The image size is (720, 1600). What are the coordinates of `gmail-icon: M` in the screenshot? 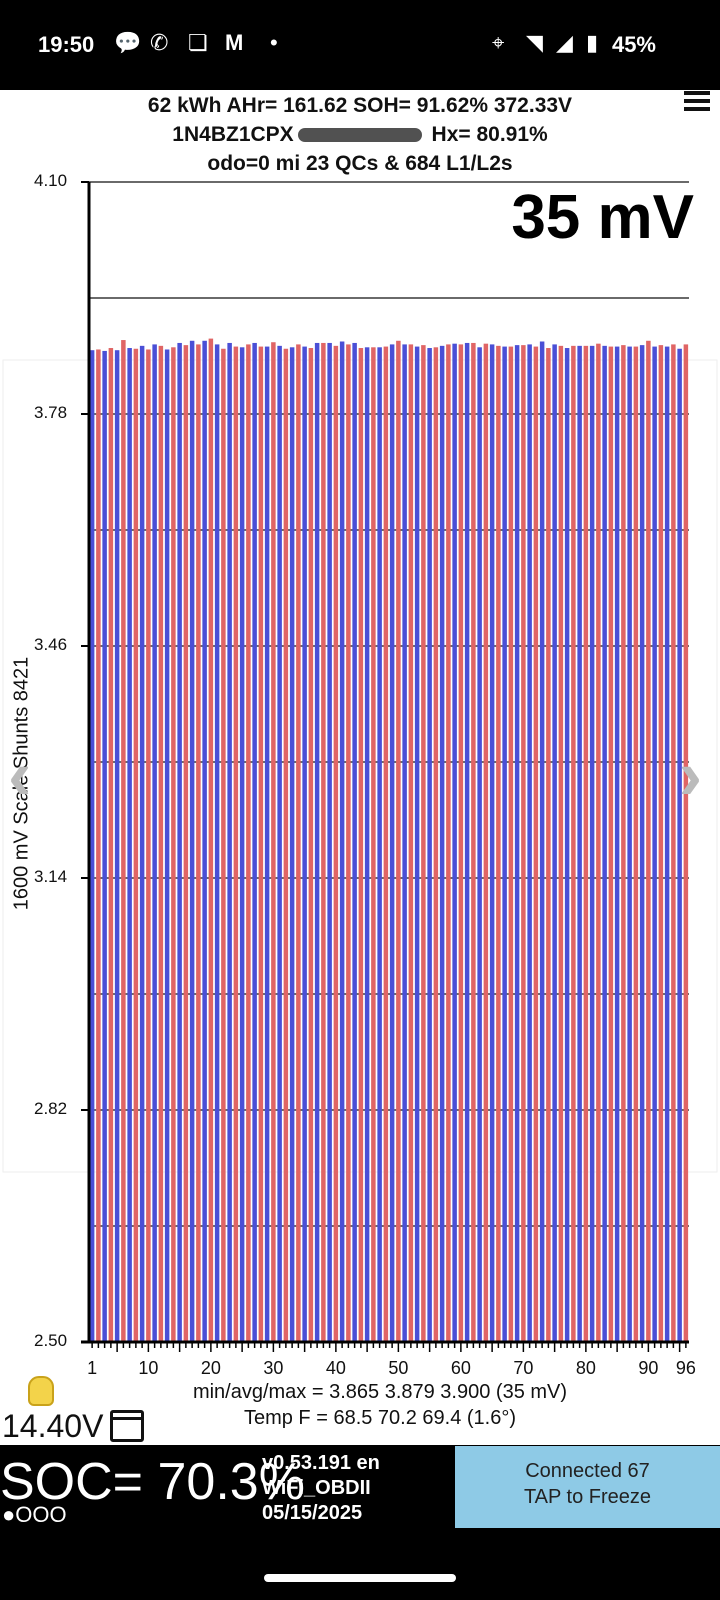 It's located at (234, 42).